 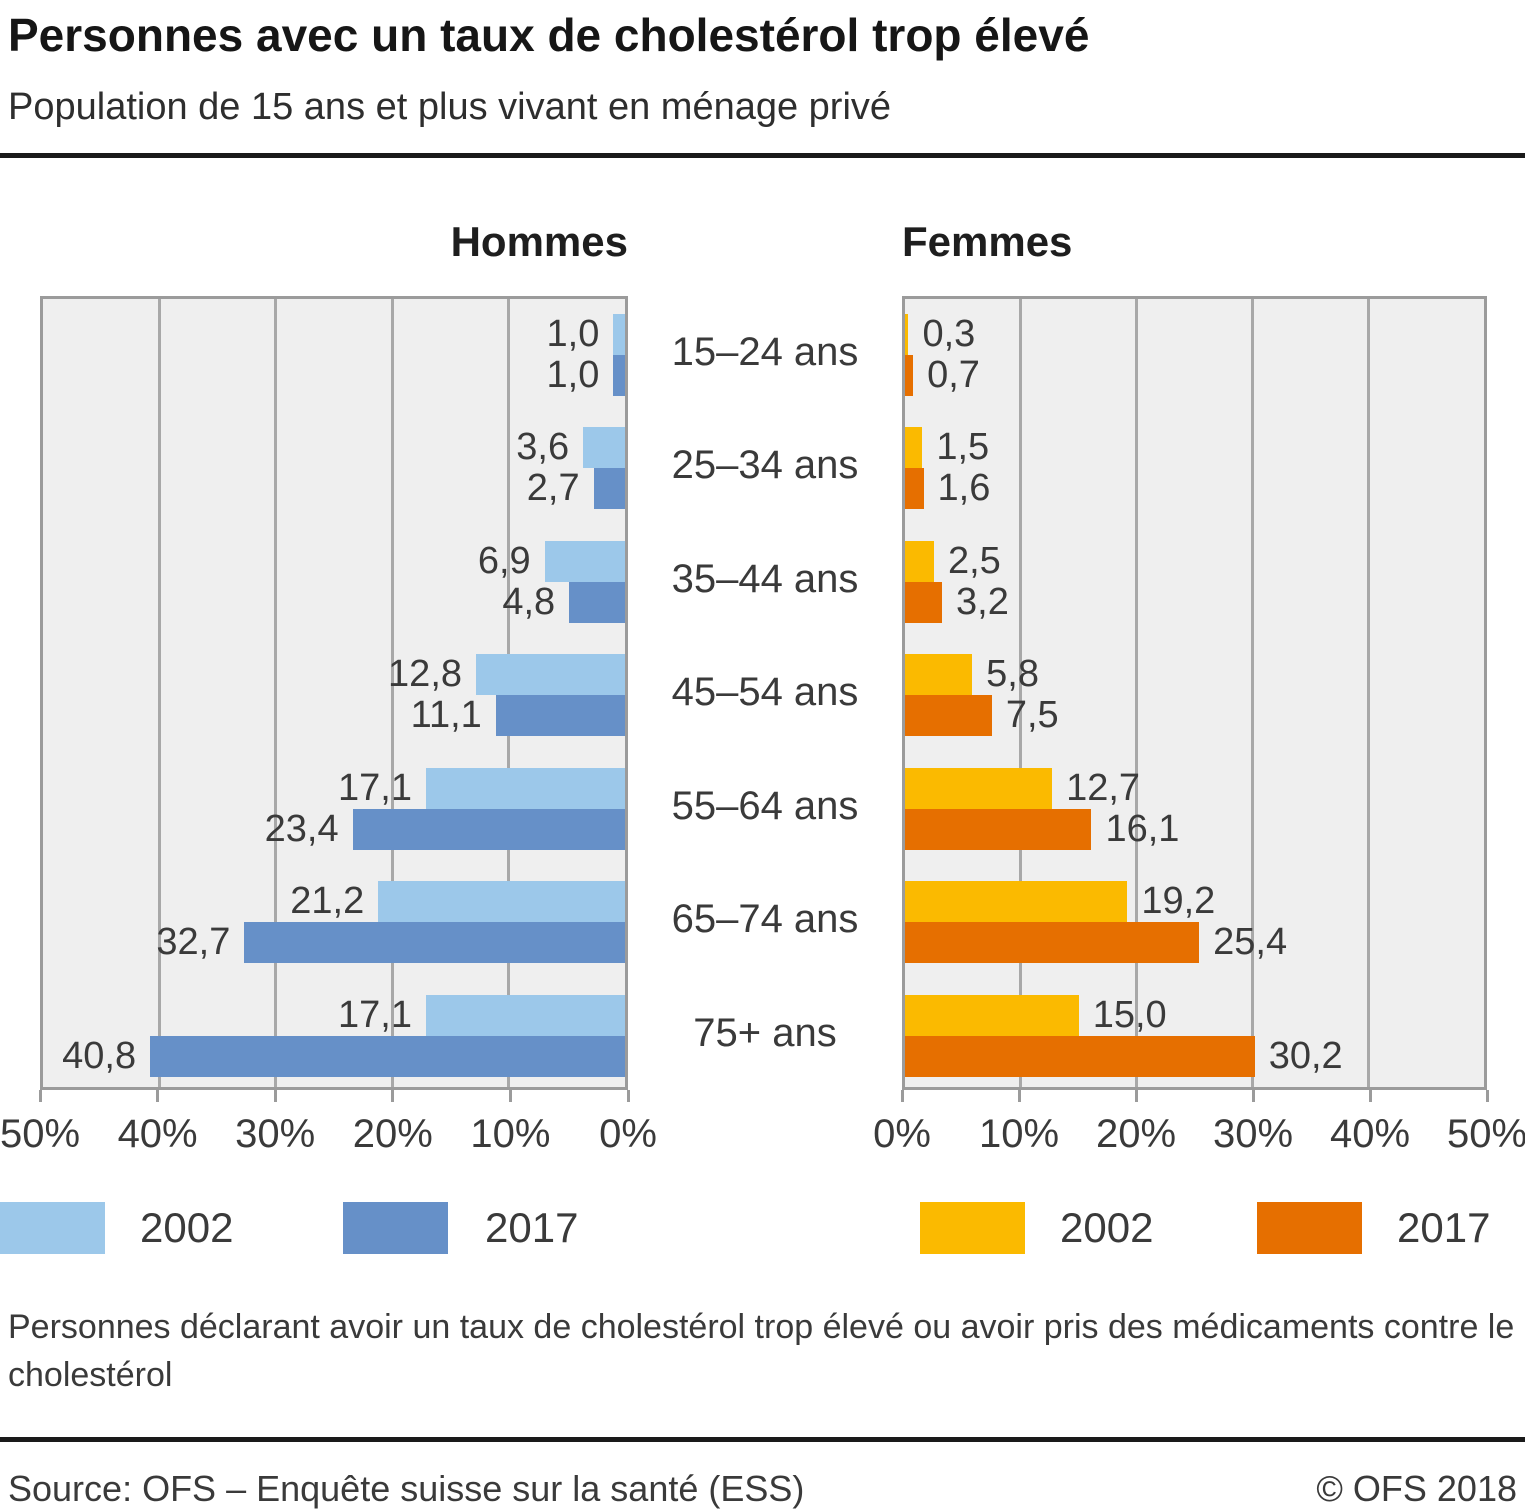 I want to click on copyright: © OFS 2018, so click(x=1416, y=1488).